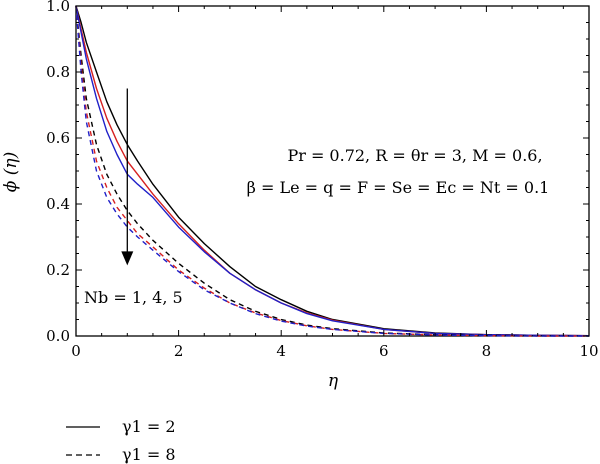 The image size is (600, 464). I want to click on nb-label: Nb = 1, 4, 5, so click(133, 297).